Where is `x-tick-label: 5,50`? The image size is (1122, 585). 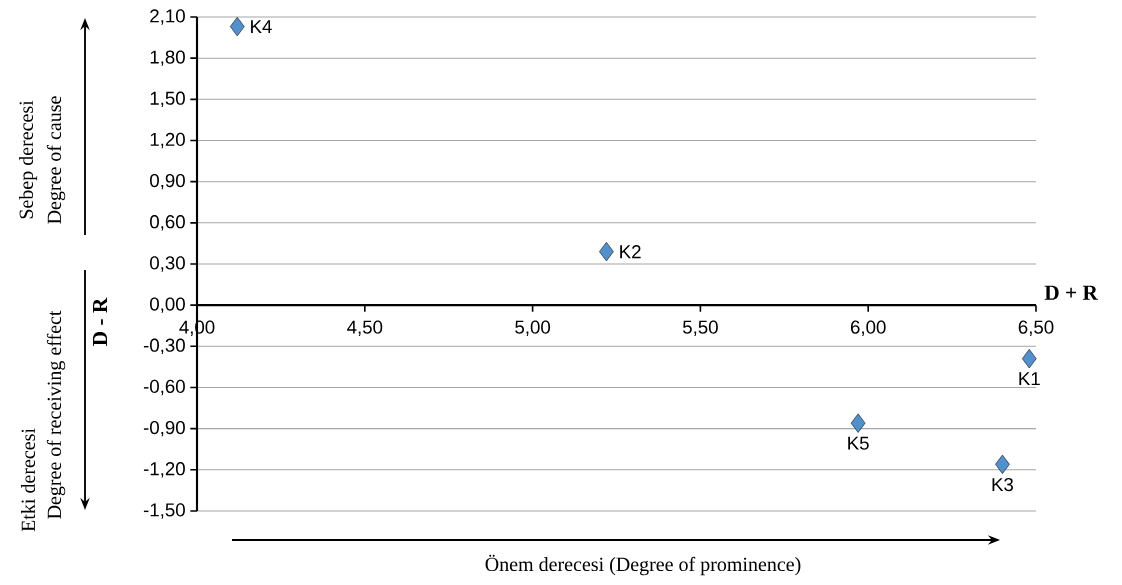
x-tick-label: 5,50 is located at coordinates (700, 328).